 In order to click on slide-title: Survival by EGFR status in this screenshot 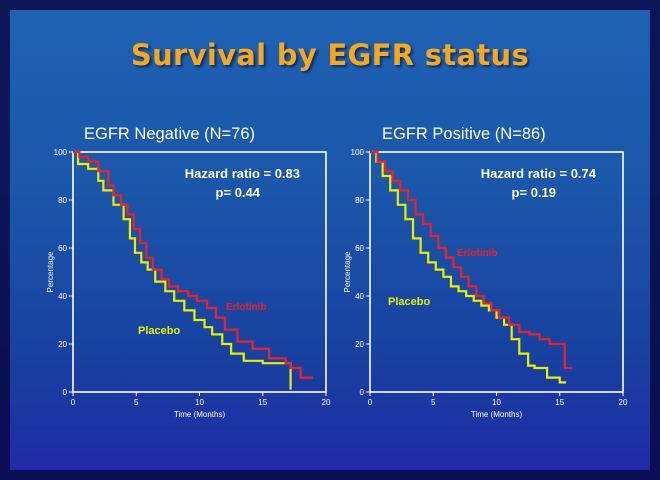, I will do `click(330, 55)`.